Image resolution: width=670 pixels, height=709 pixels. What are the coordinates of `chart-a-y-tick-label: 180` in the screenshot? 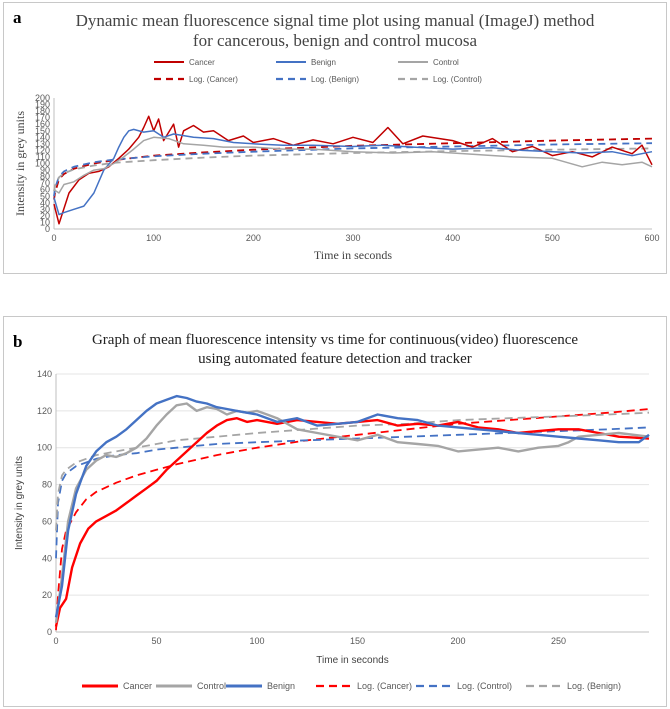 It's located at (42, 111).